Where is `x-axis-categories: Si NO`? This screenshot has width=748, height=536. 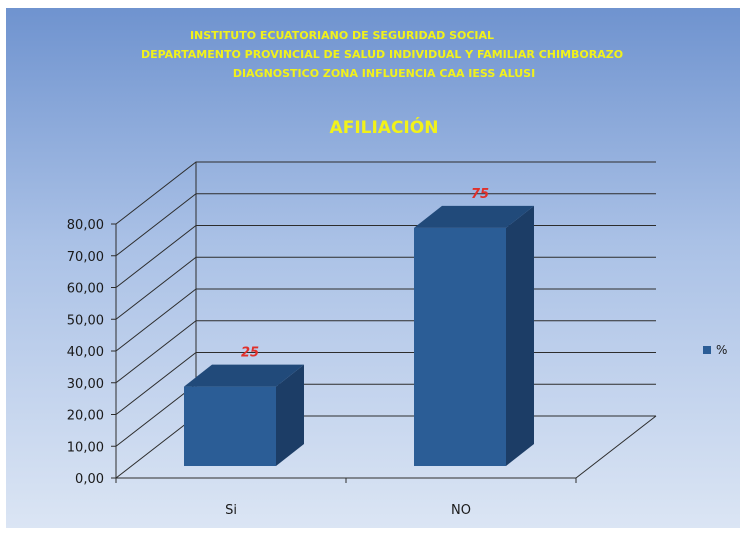 x-axis-categories: Si NO is located at coordinates (346, 498).